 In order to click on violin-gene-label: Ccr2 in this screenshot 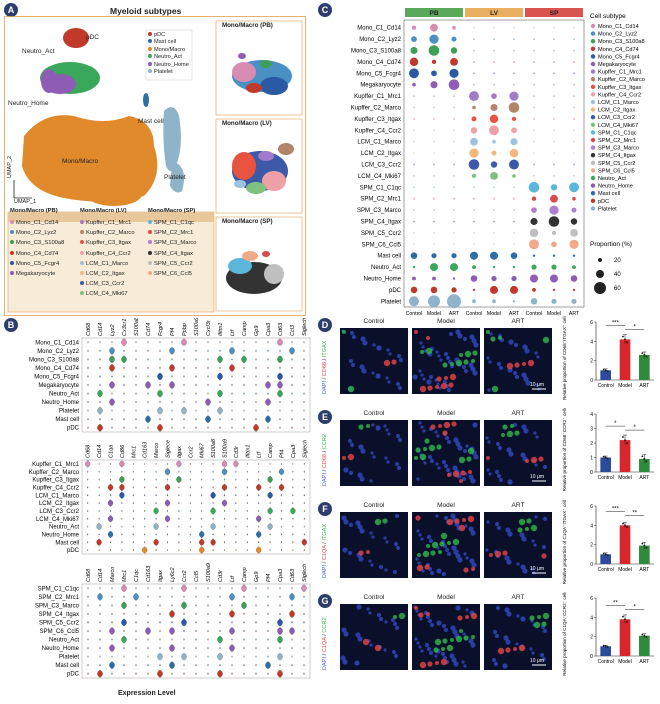, I will do `click(185, 576)`.